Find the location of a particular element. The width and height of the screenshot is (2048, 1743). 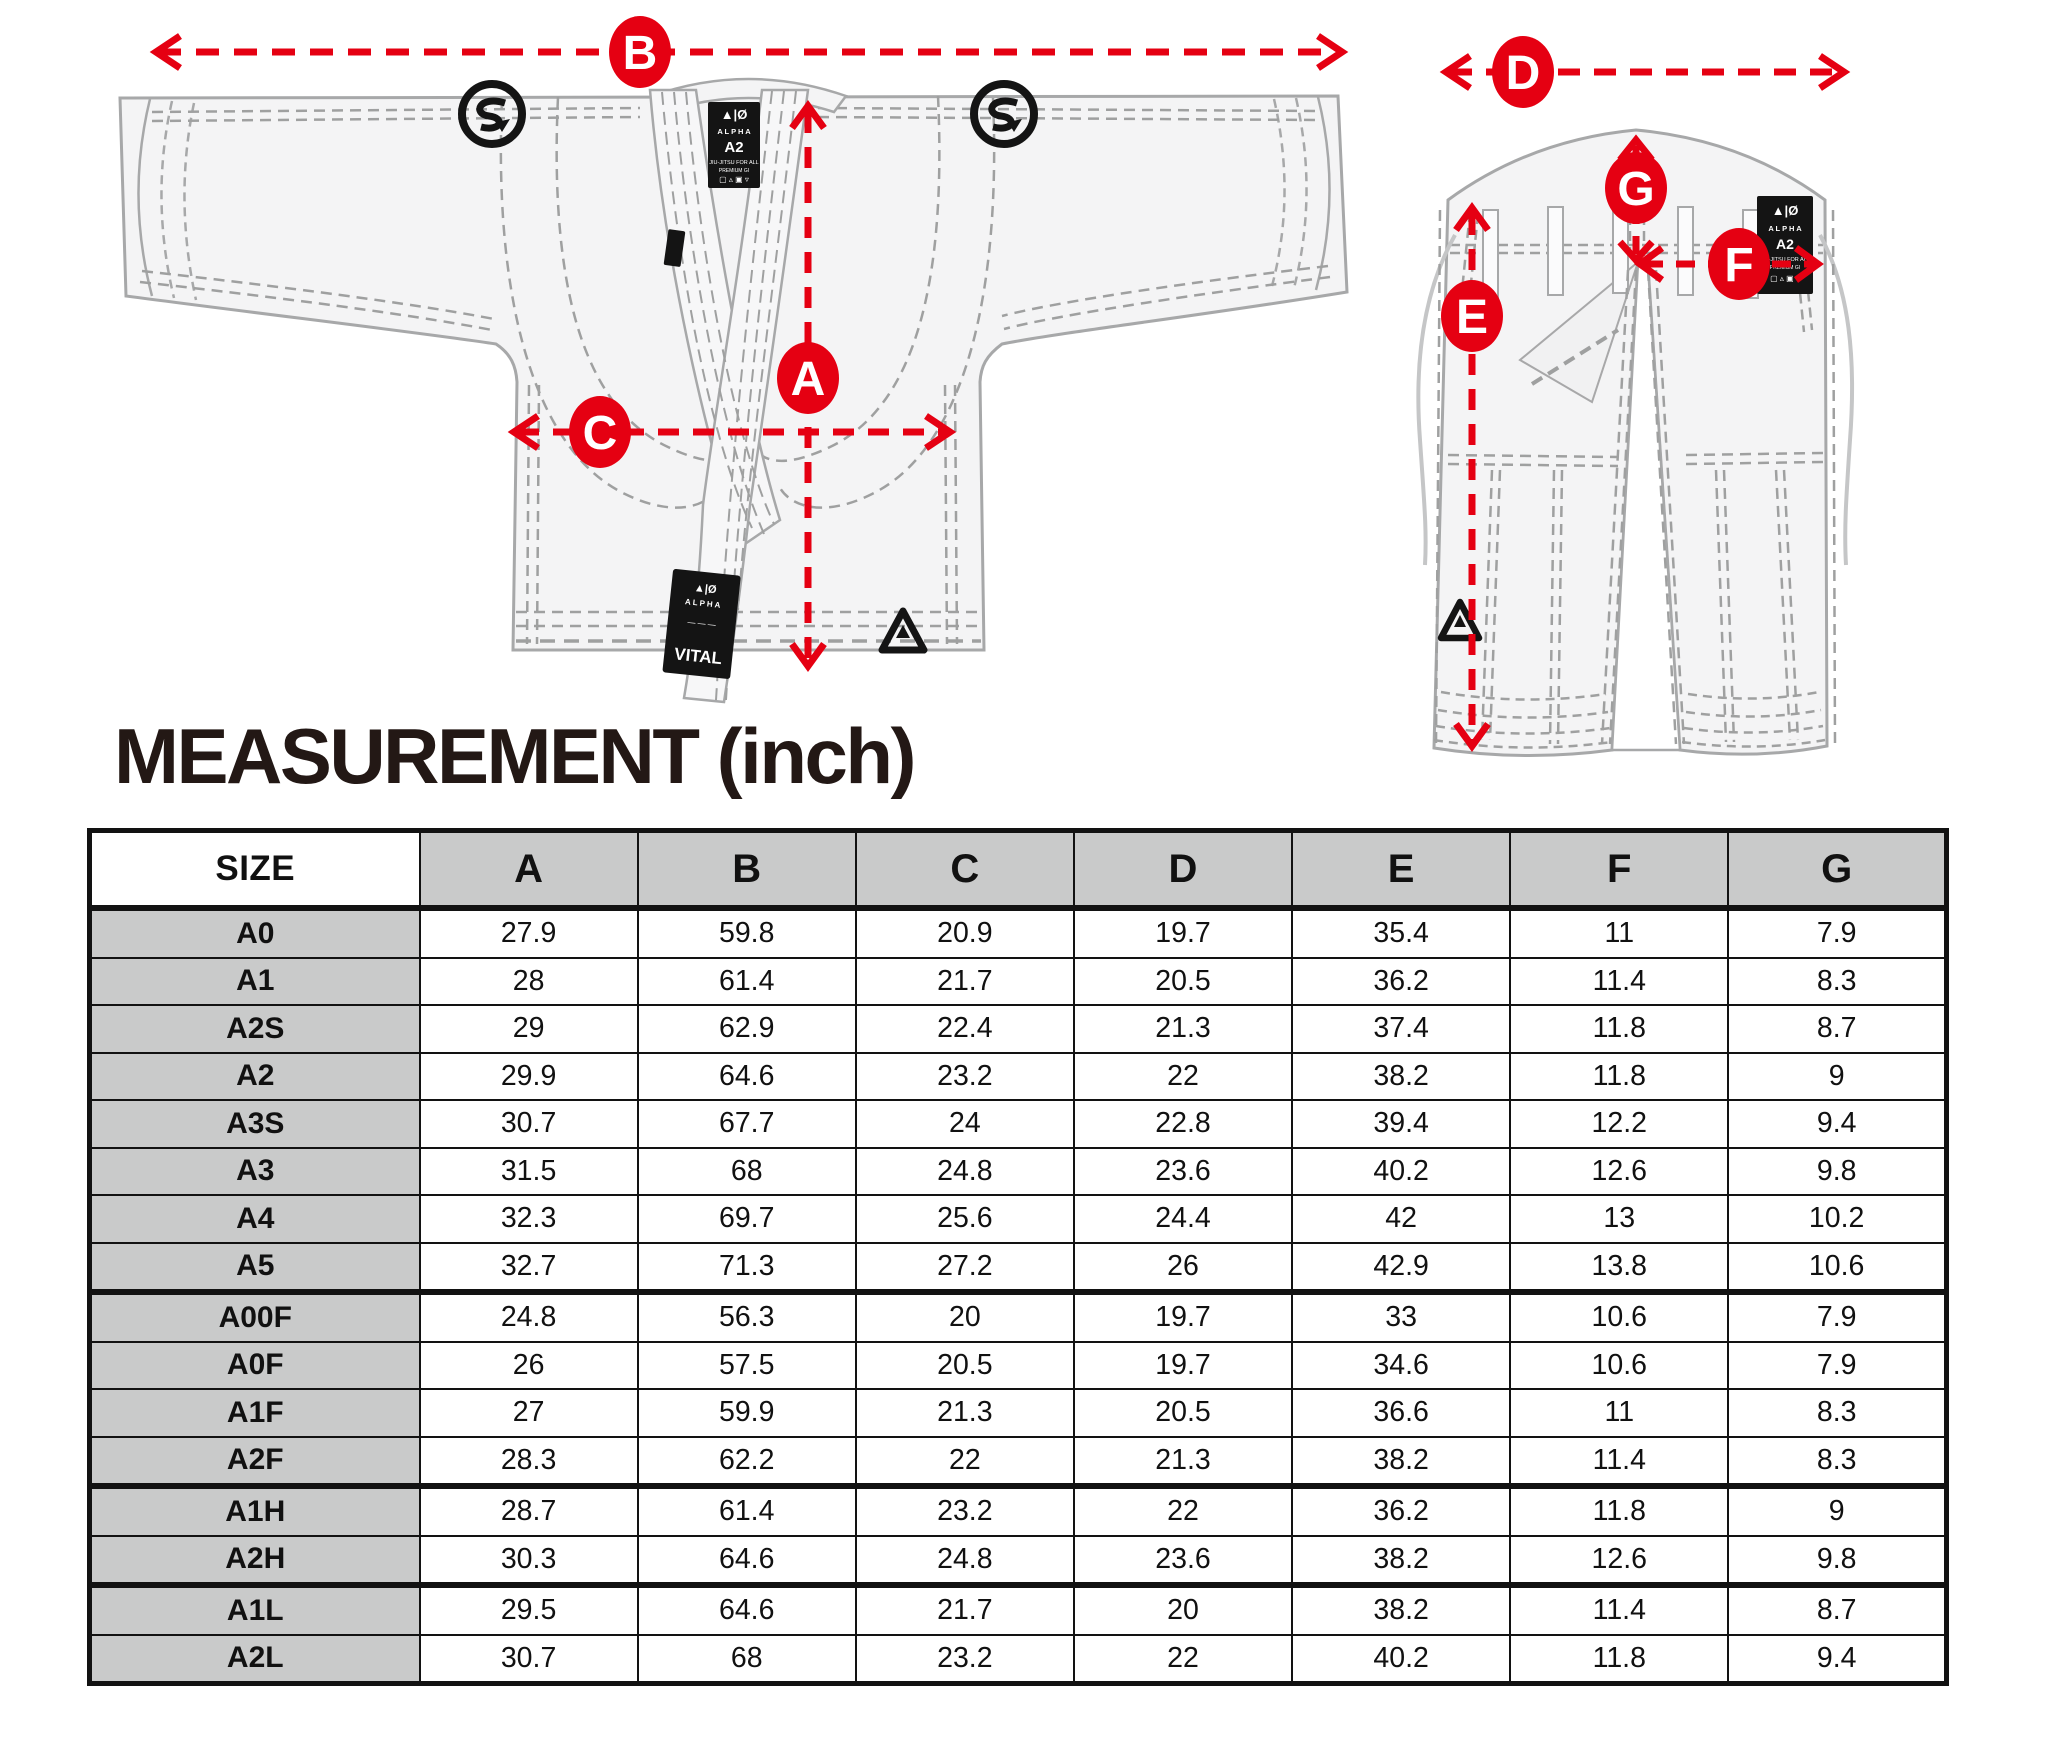

pants-stitches is located at coordinates (1635, 477).